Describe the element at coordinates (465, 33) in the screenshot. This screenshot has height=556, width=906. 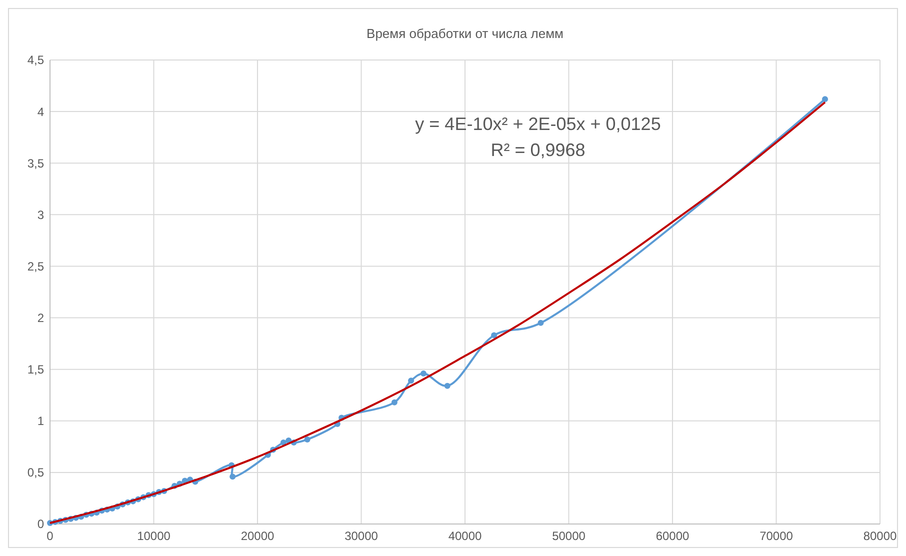
I see `chart-title: Время обработки от числа лемм` at that location.